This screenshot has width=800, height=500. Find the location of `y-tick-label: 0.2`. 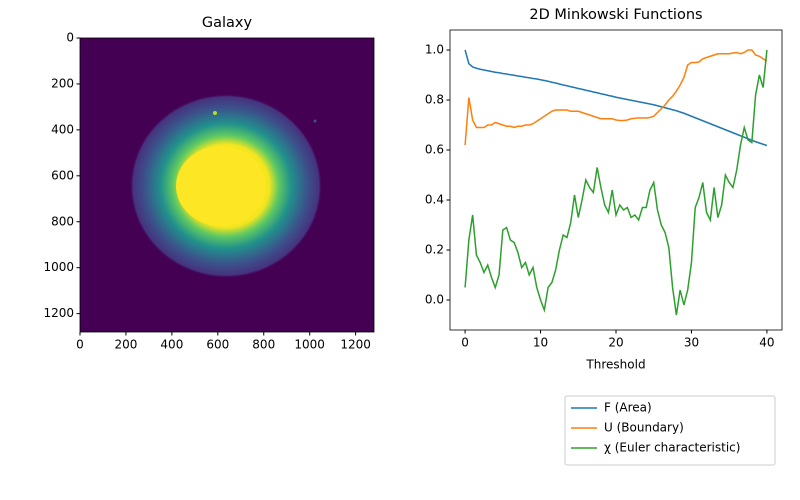

y-tick-label: 0.2 is located at coordinates (434, 250).